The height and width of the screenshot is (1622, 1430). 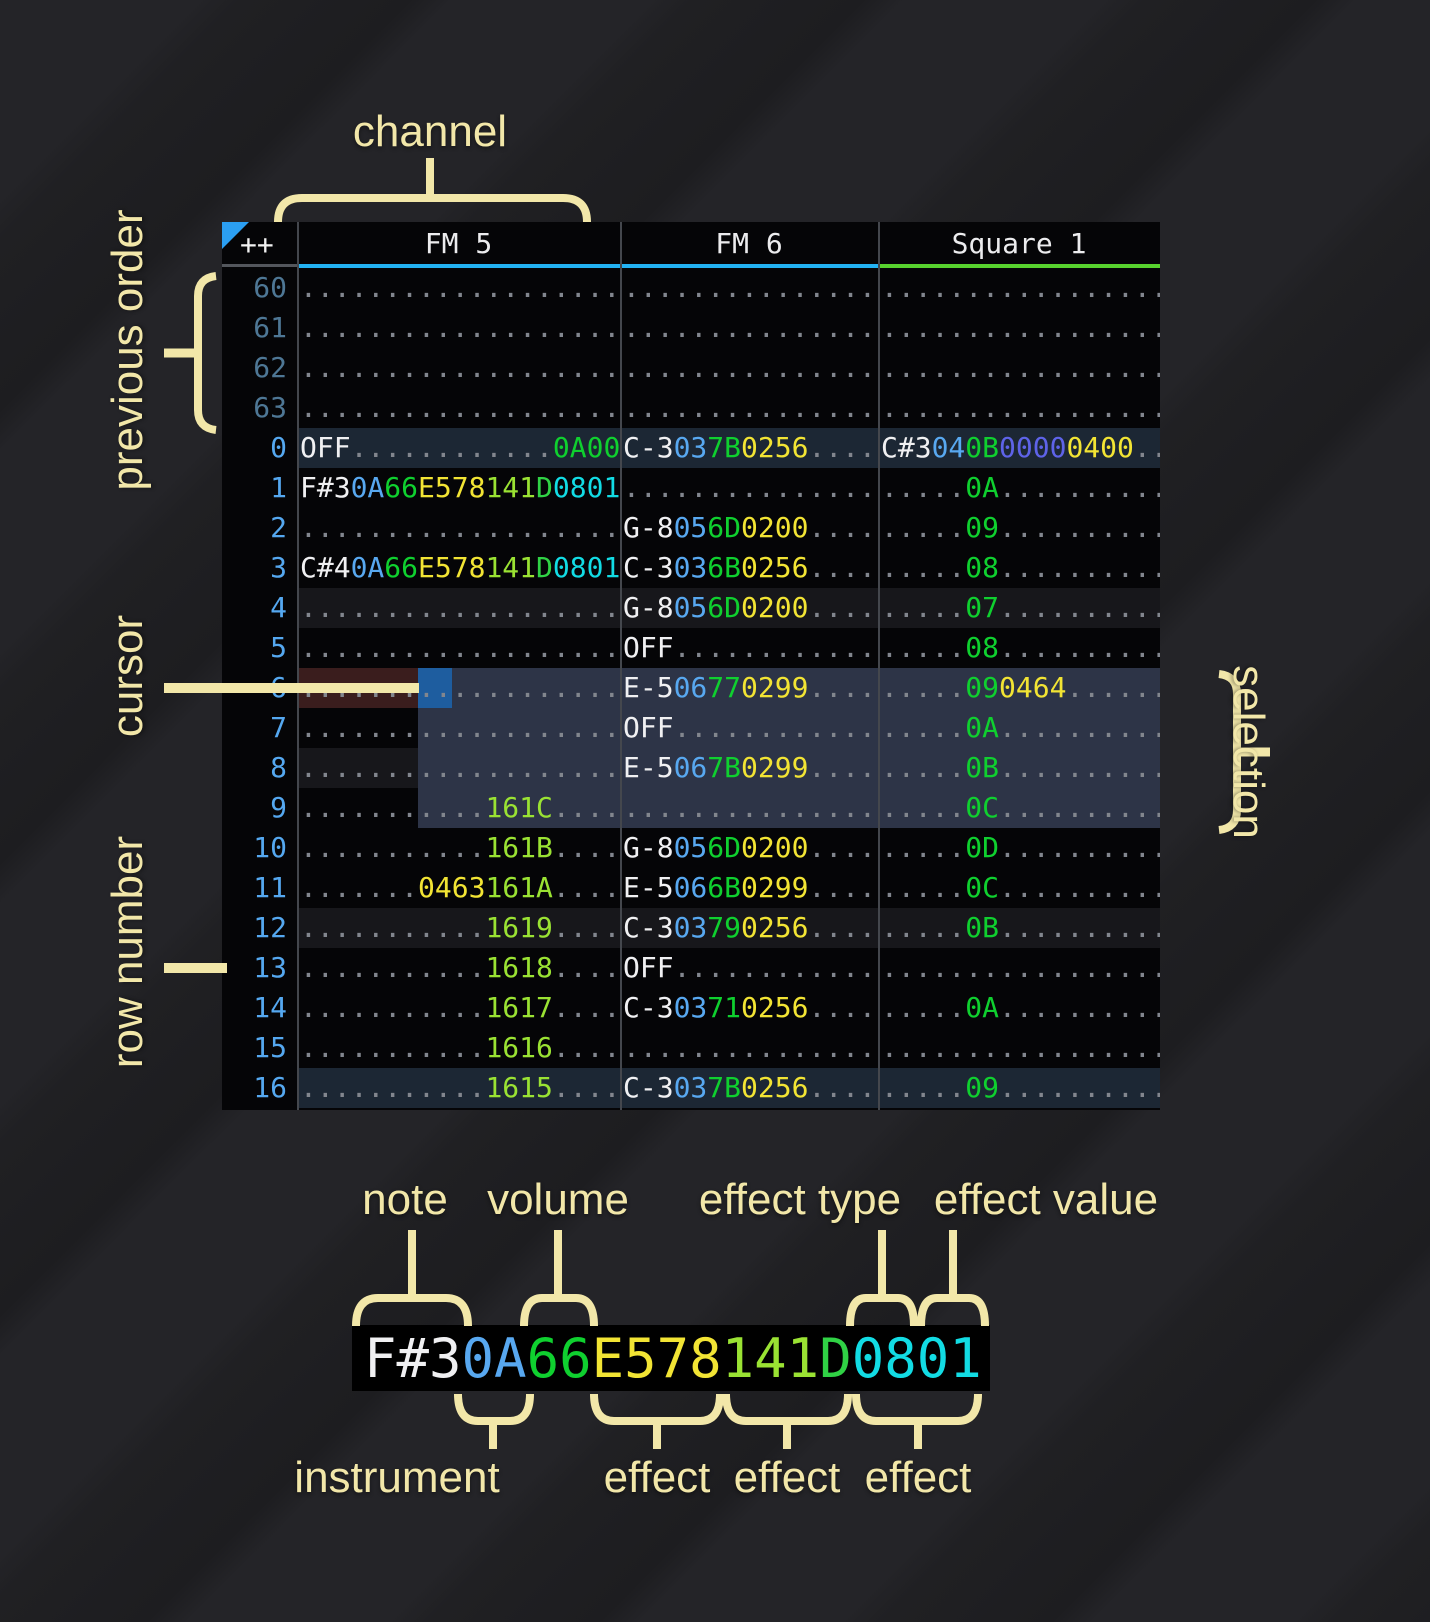 I want to click on channel-header-fm6: FM 6, so click(x=749, y=243).